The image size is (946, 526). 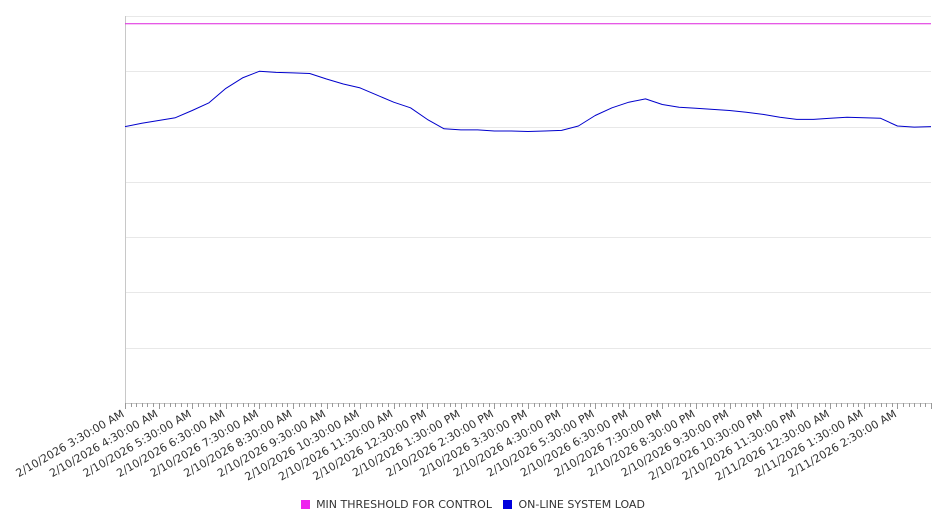 I want to click on legend-swatch-min-threshold, so click(x=306, y=504).